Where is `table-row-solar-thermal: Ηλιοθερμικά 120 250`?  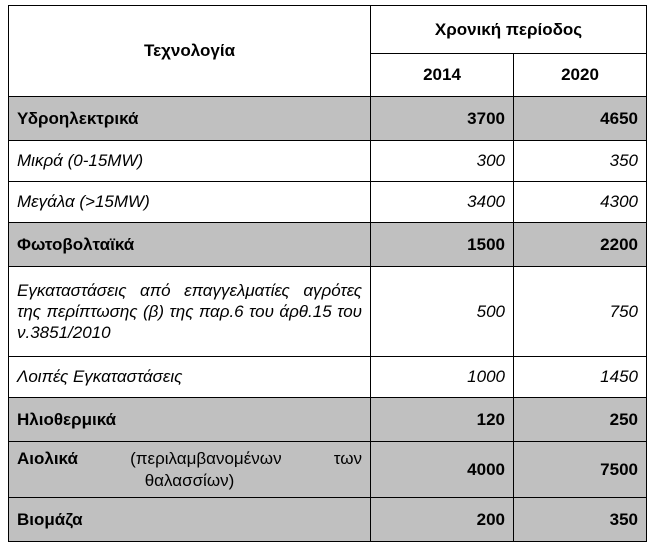
table-row-solar-thermal: Ηλιοθερμικά 120 250 is located at coordinates (327, 419).